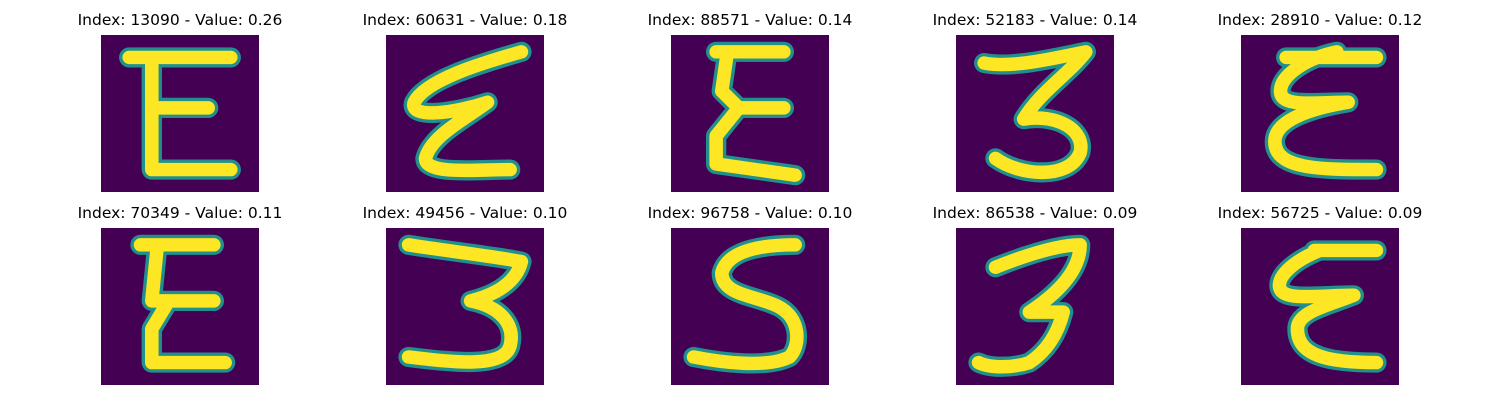  Describe the element at coordinates (180, 213) in the screenshot. I see `panel-title: Index: 70349 - Value: 0.11` at that location.